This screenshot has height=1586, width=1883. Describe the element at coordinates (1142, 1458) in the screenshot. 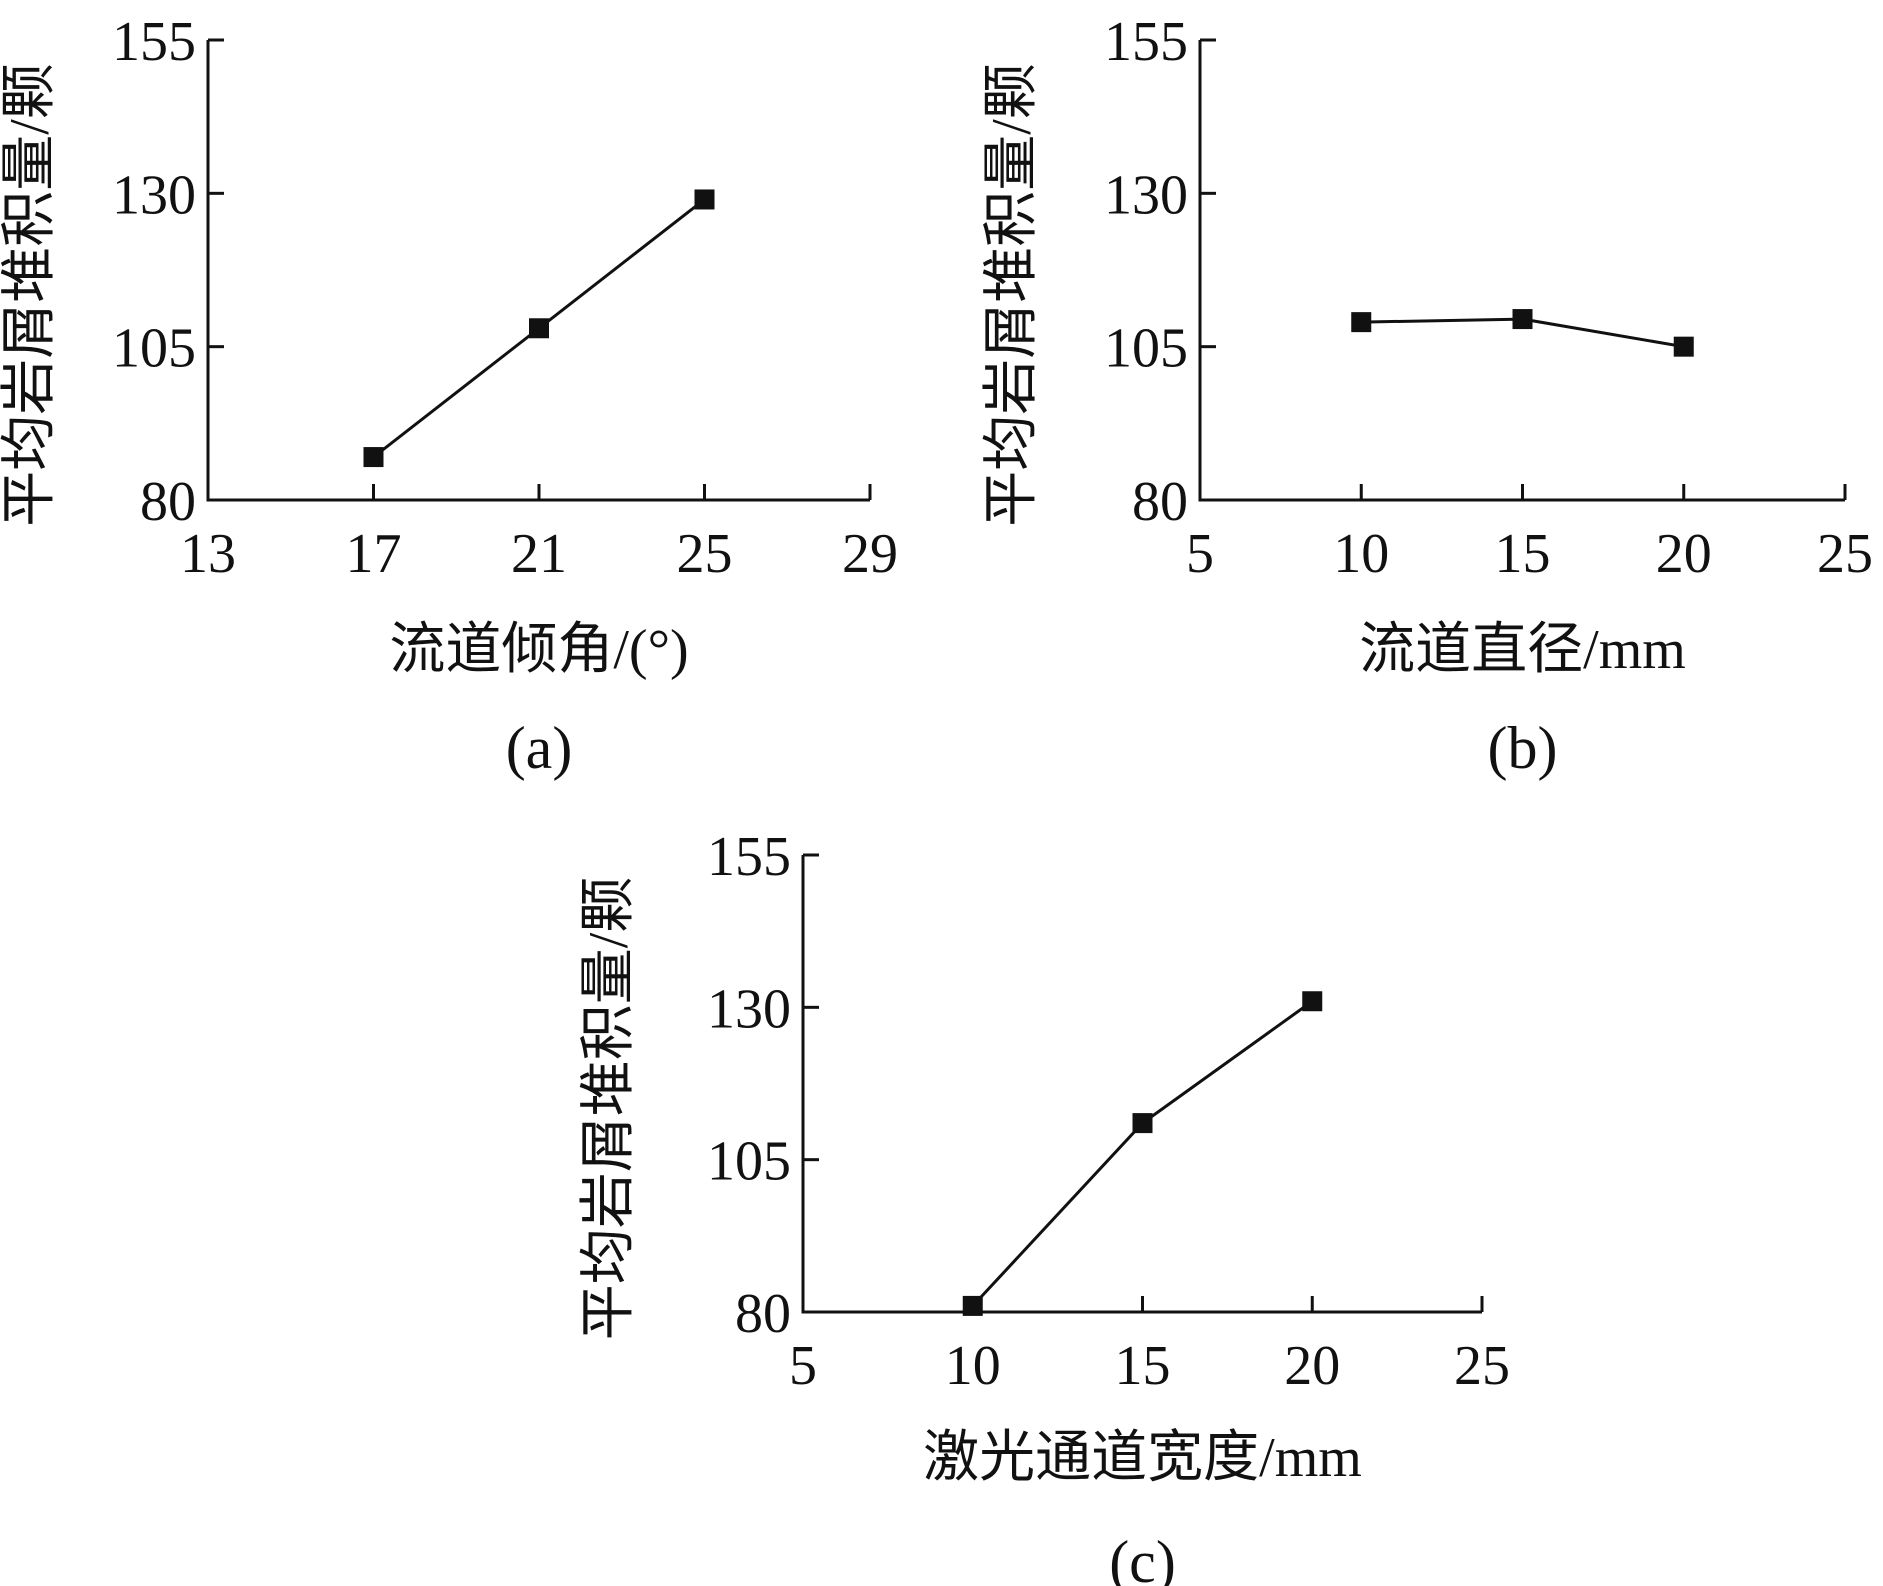

I see `x-axis-title: 激光通道宽度/mm` at that location.